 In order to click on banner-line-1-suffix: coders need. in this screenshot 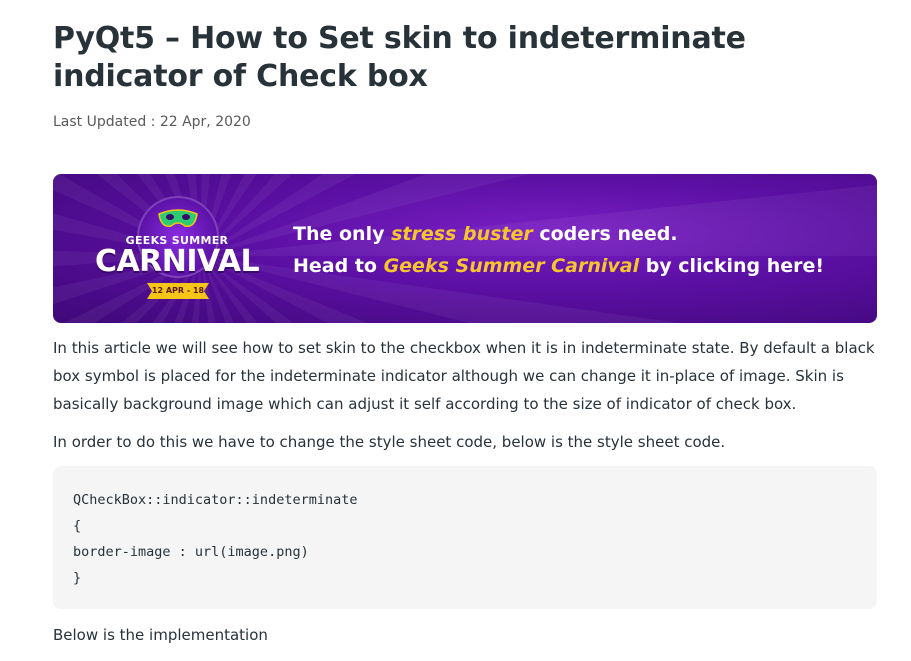, I will do `click(605, 234)`.